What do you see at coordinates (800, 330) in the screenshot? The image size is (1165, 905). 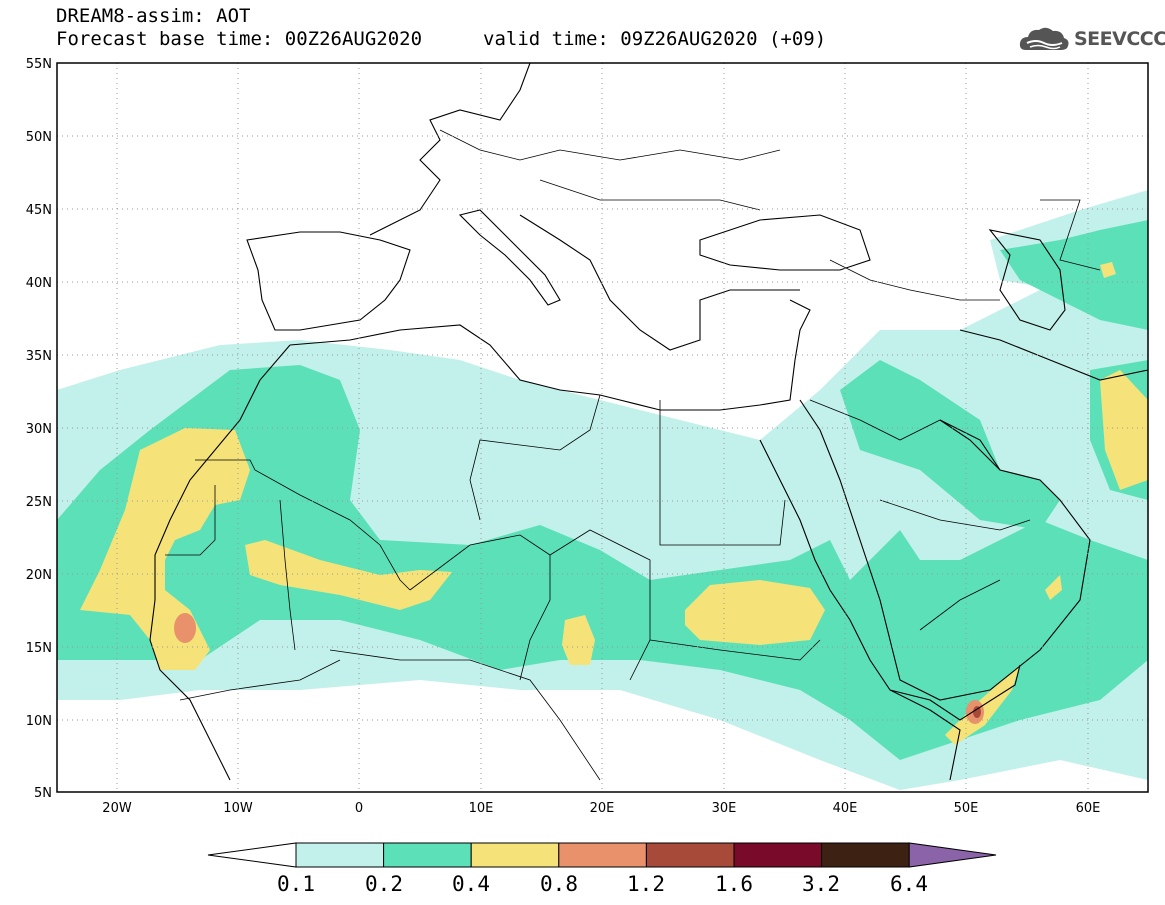 I see `coastline-east-mediterranean` at bounding box center [800, 330].